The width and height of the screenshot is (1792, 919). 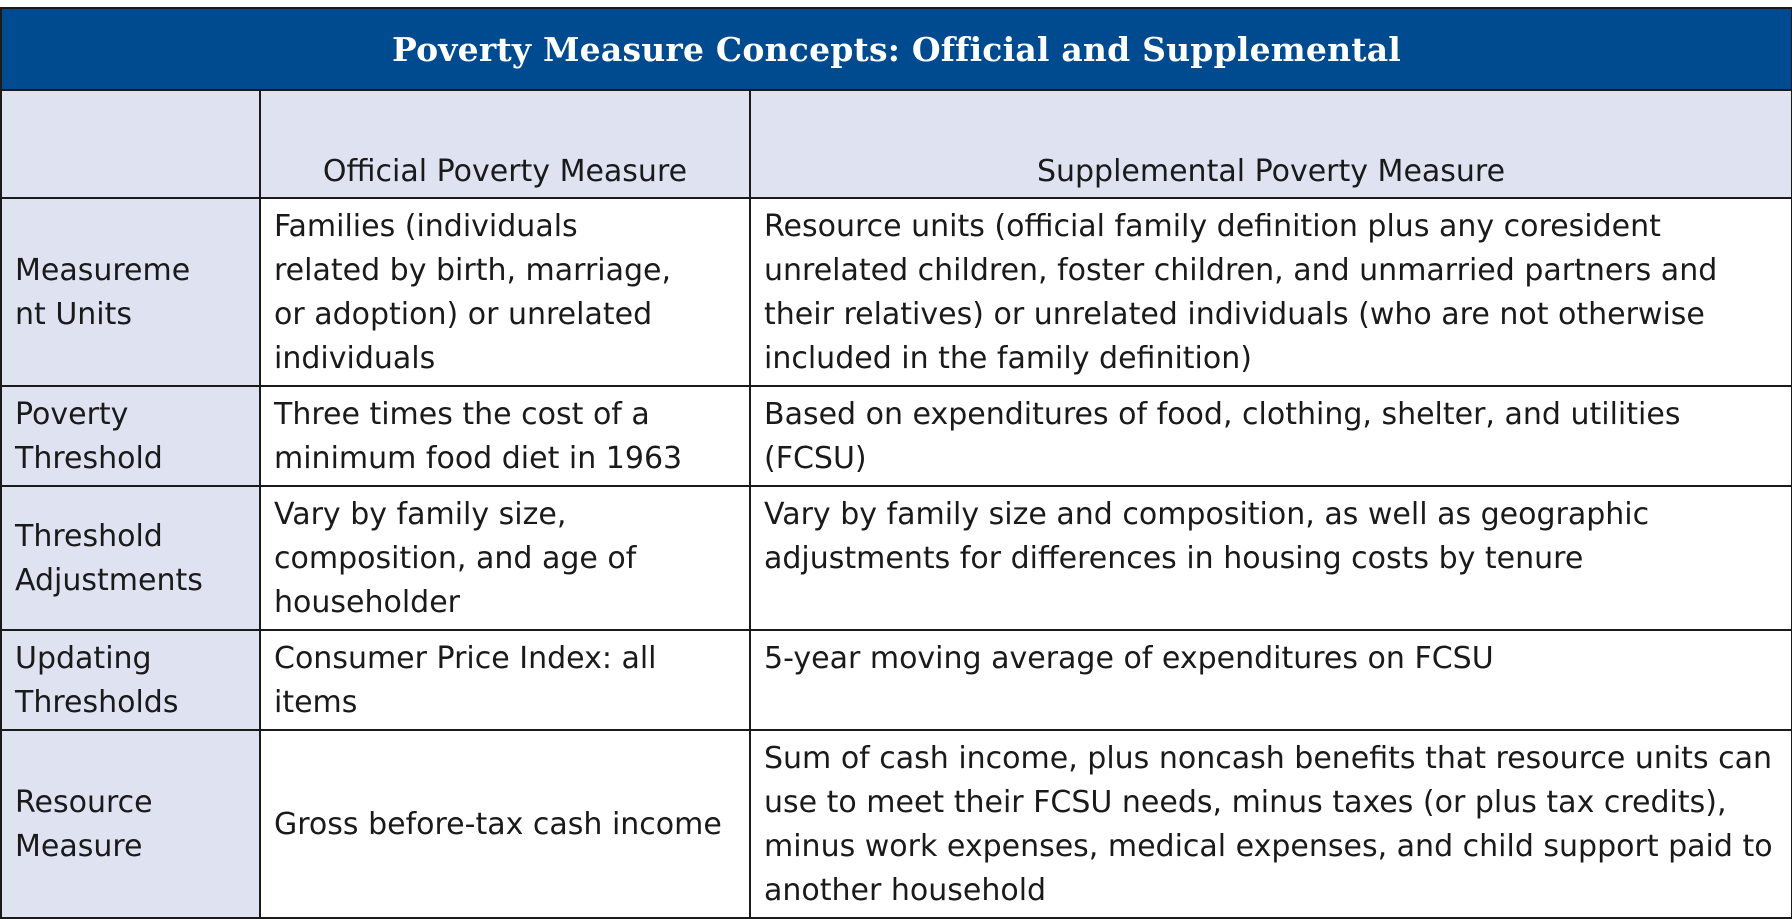 What do you see at coordinates (505, 824) in the screenshot?
I see `official-cell: Gross before-tax cash income` at bounding box center [505, 824].